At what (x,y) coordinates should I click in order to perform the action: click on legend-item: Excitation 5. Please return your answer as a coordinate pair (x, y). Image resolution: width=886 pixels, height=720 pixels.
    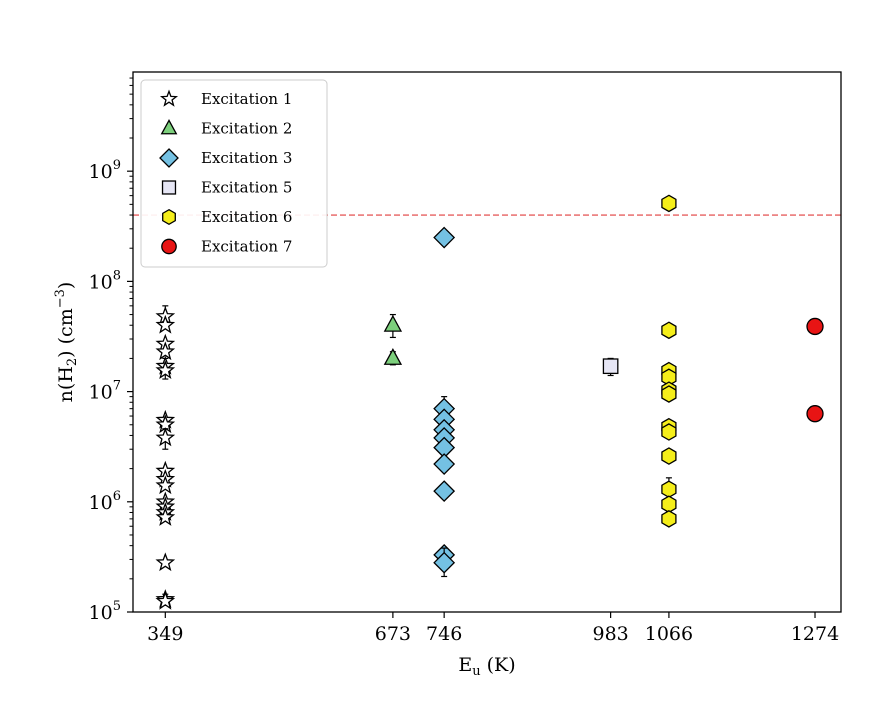
    Looking at the image, I should click on (226, 188).